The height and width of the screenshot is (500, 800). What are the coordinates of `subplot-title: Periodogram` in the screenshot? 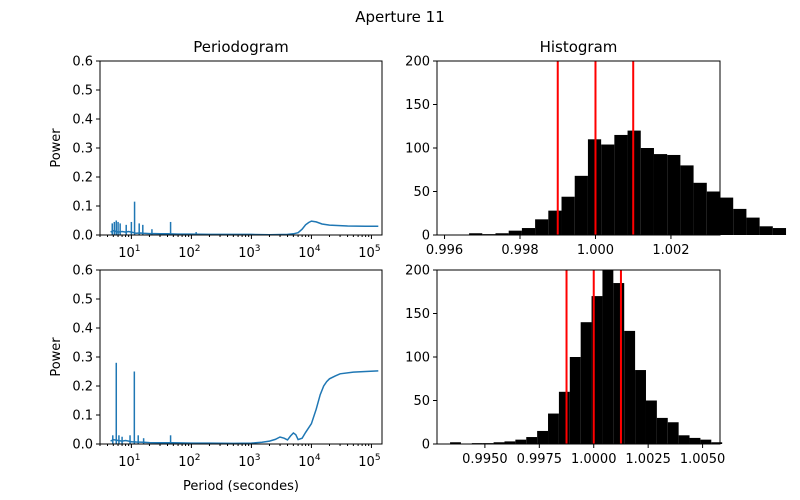 It's located at (240, 47).